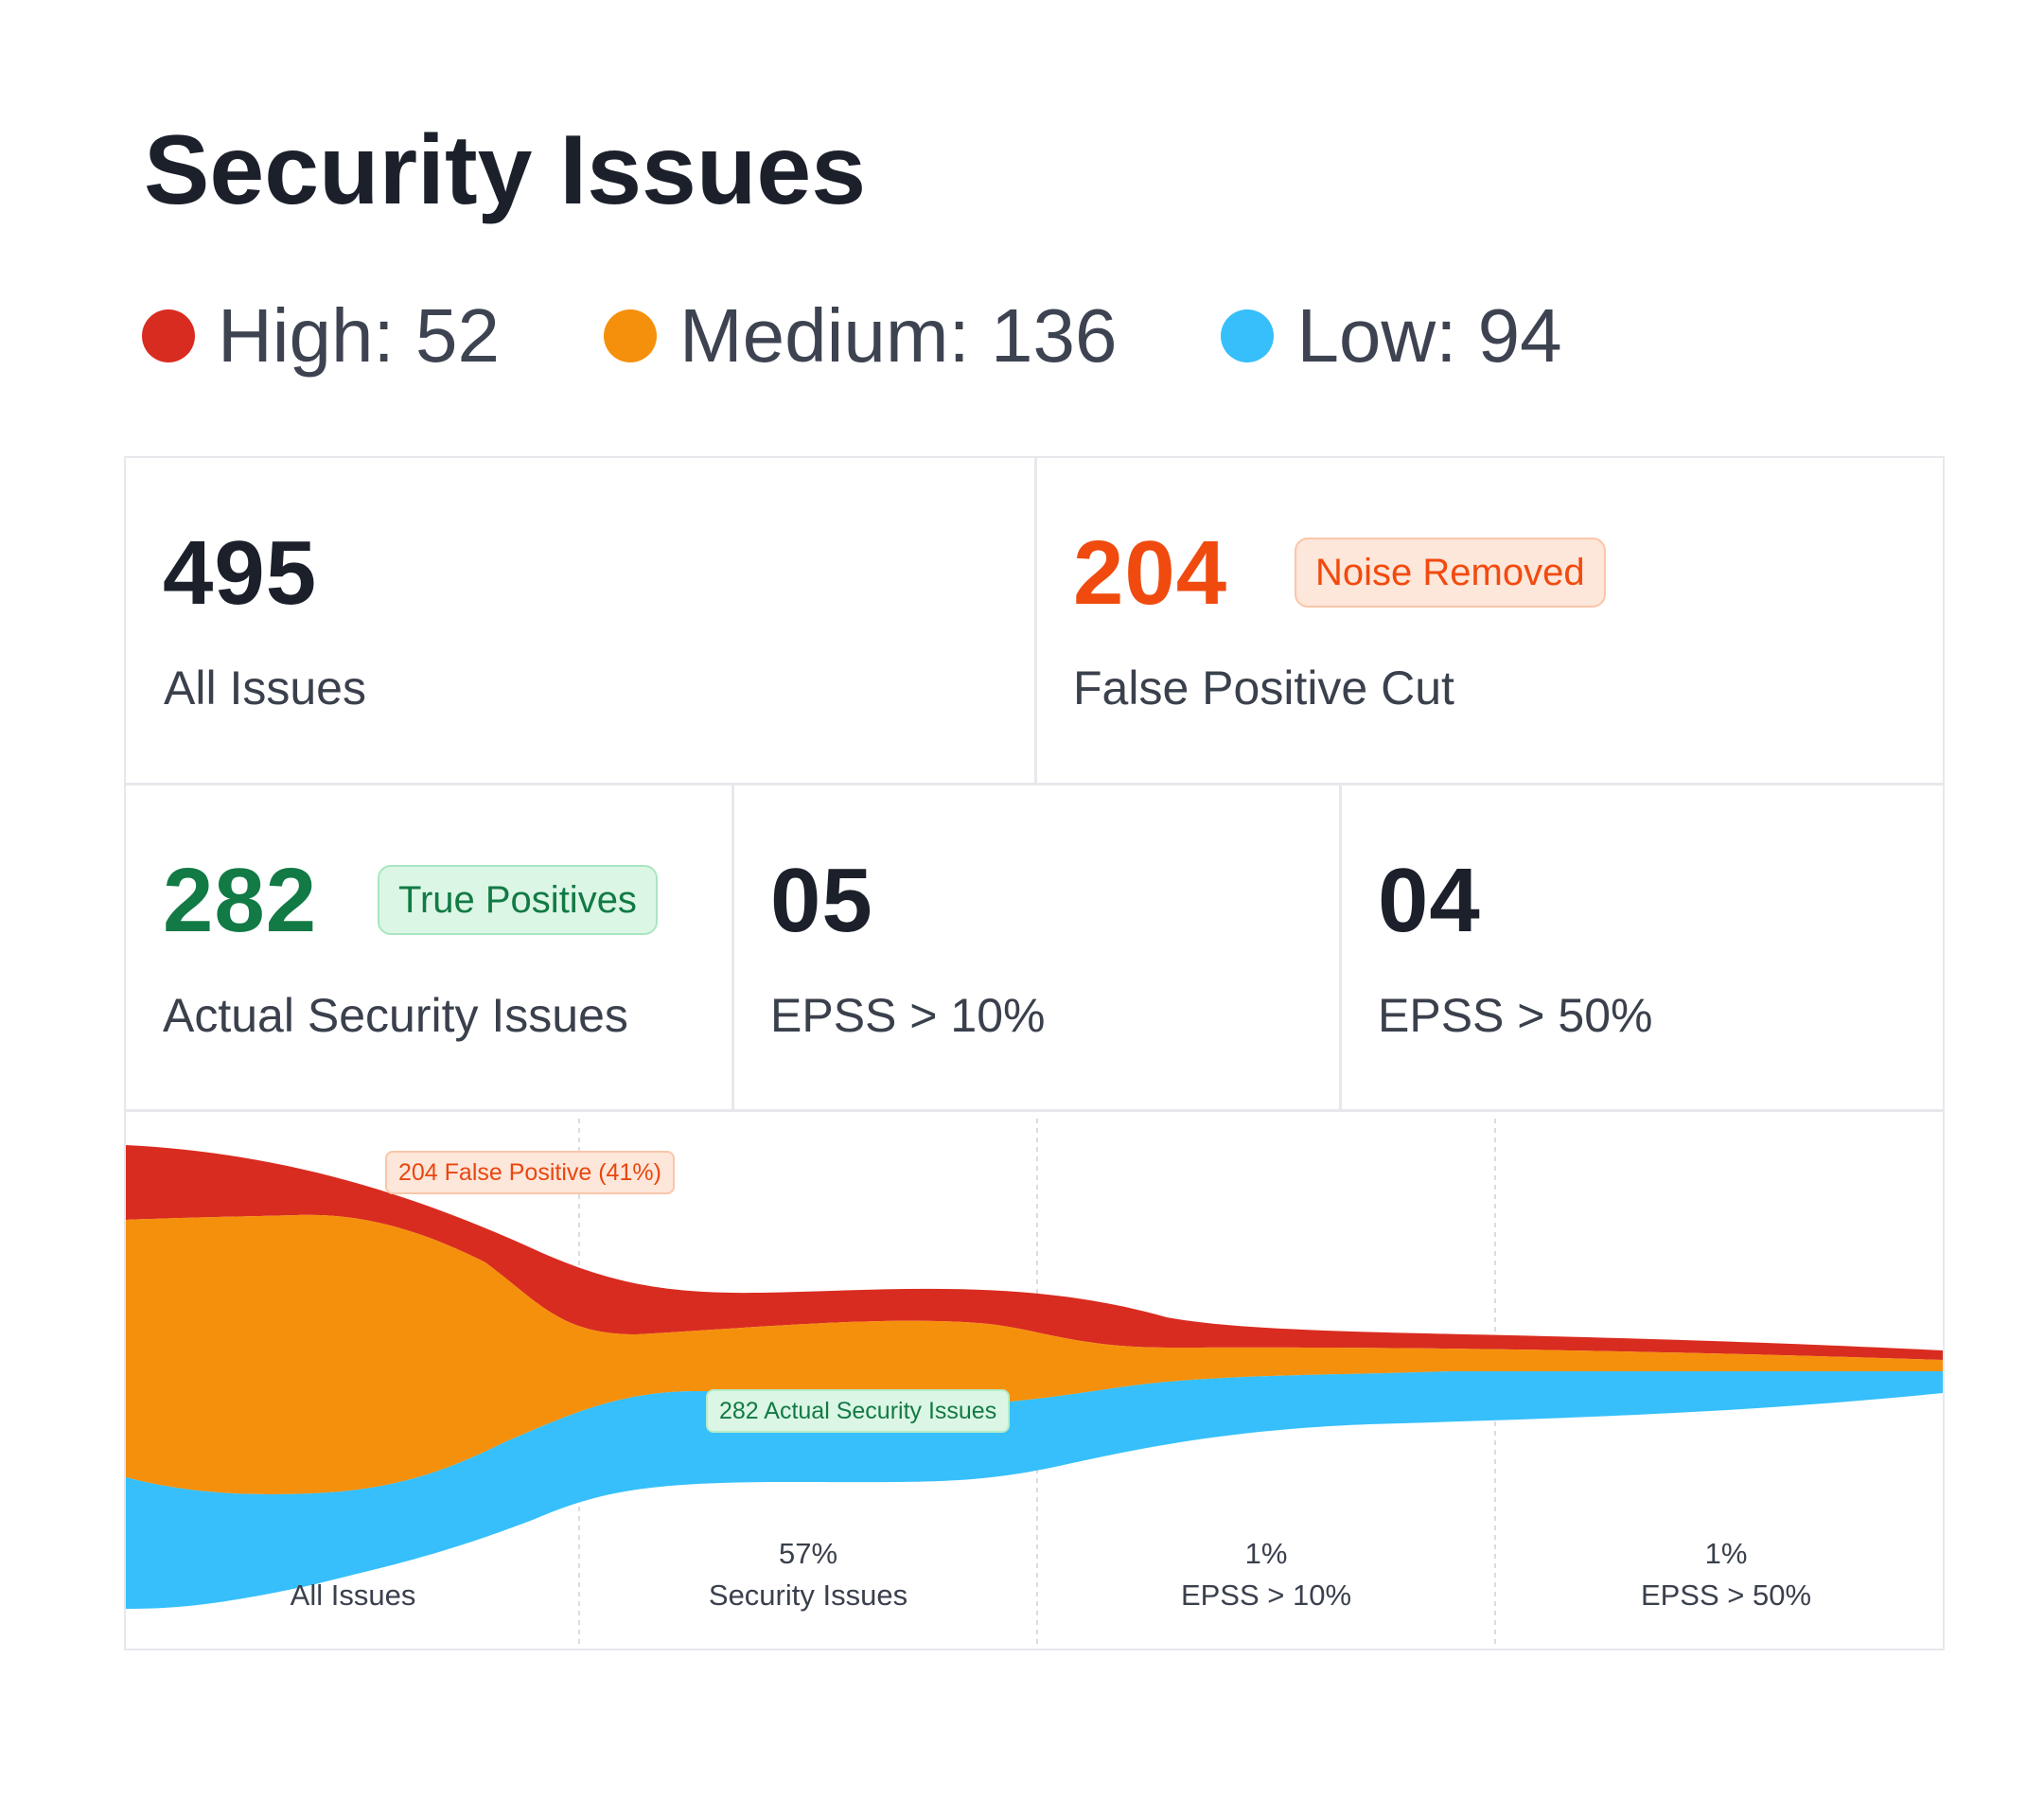  Describe the element at coordinates (240, 573) in the screenshot. I see `stat-value: 495` at that location.